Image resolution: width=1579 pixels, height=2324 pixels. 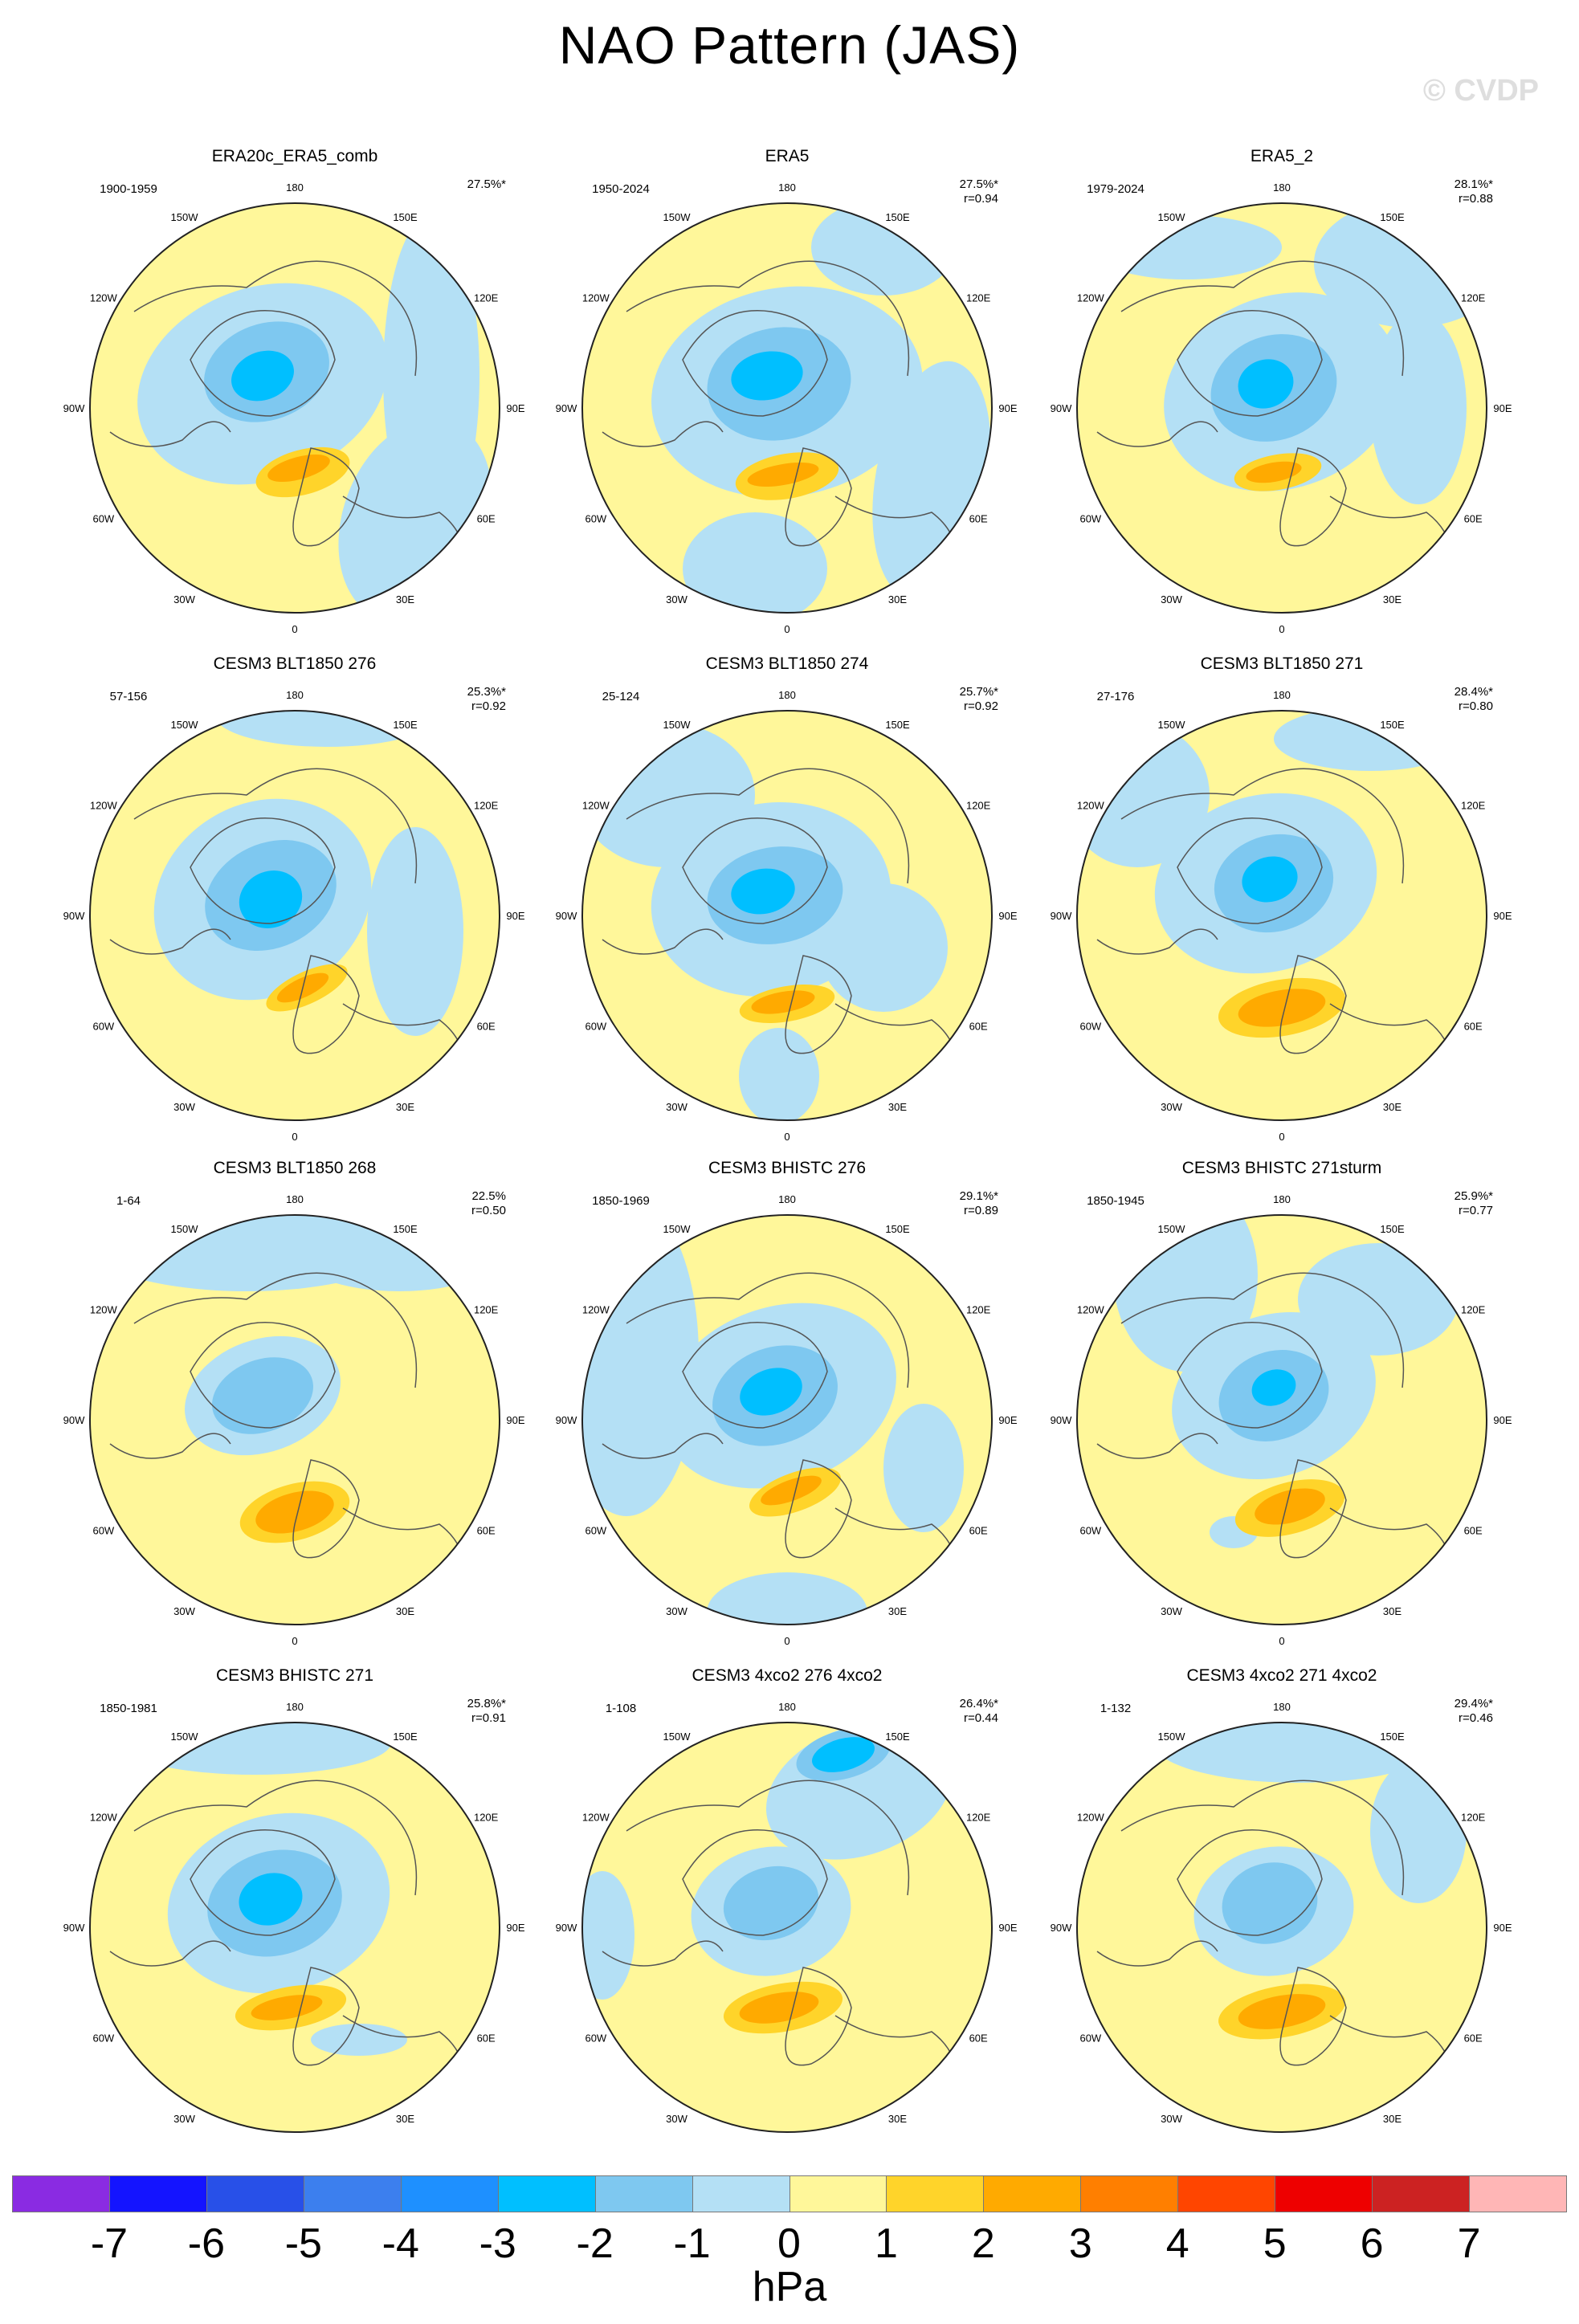 I want to click on panel-pattern-correlation: r=0.50, so click(x=488, y=1211).